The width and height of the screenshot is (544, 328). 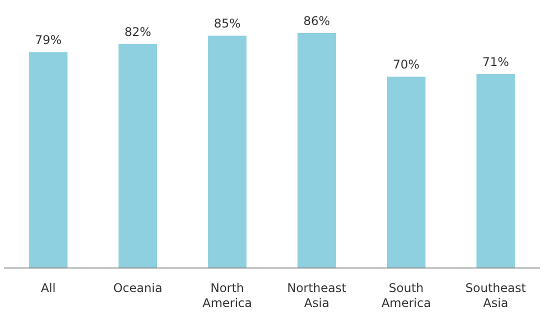 What do you see at coordinates (496, 61) in the screenshot?
I see `data-label: 71%` at bounding box center [496, 61].